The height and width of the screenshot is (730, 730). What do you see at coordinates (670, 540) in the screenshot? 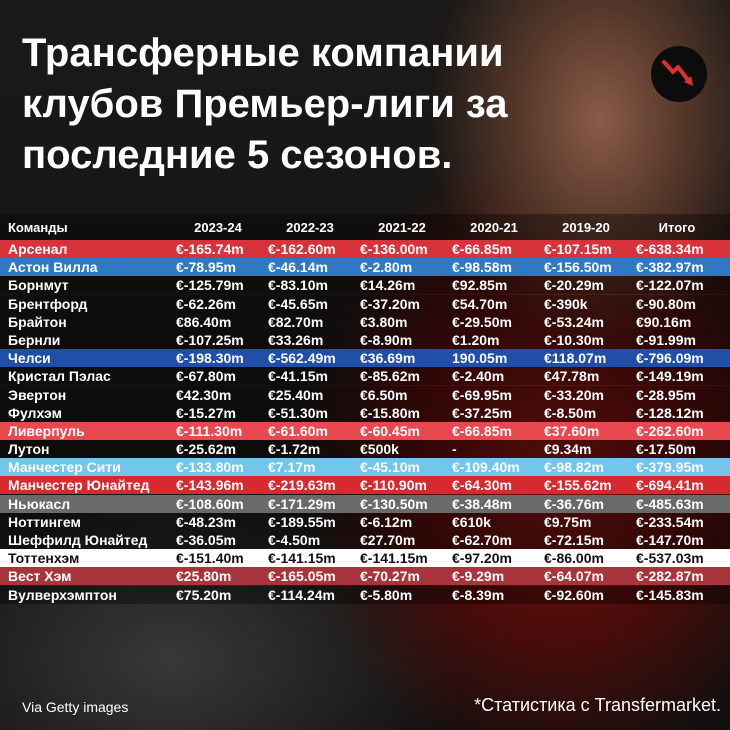
I see `total-cell: €-147.70m` at bounding box center [670, 540].